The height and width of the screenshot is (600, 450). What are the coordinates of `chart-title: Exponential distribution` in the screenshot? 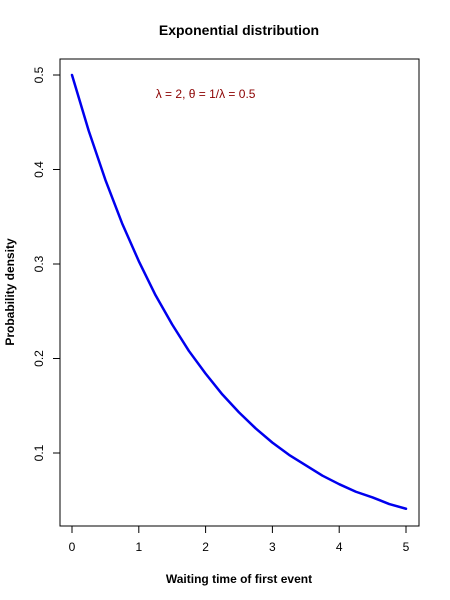 It's located at (239, 30).